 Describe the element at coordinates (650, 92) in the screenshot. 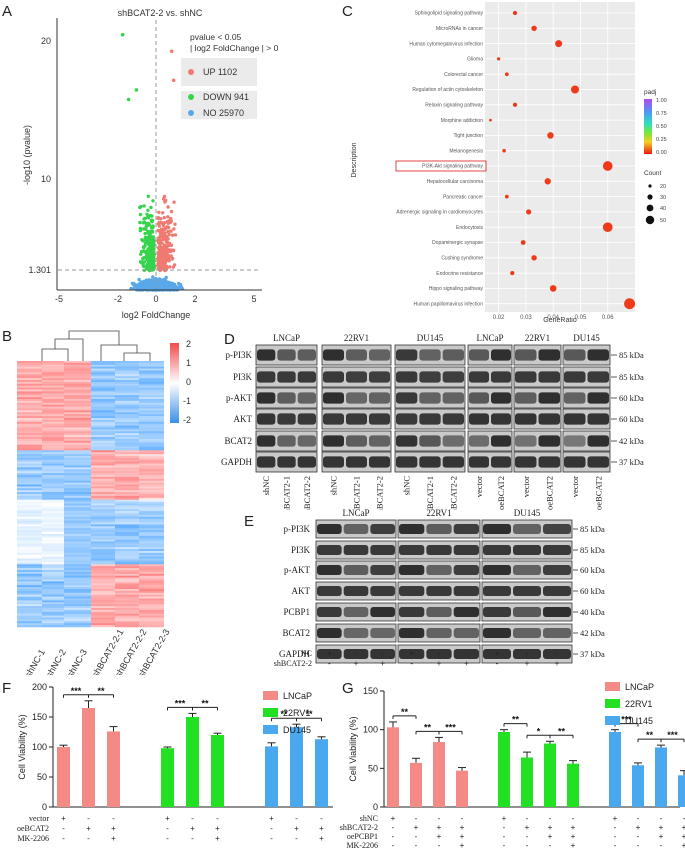

I see `padj-legend-title: padj` at that location.